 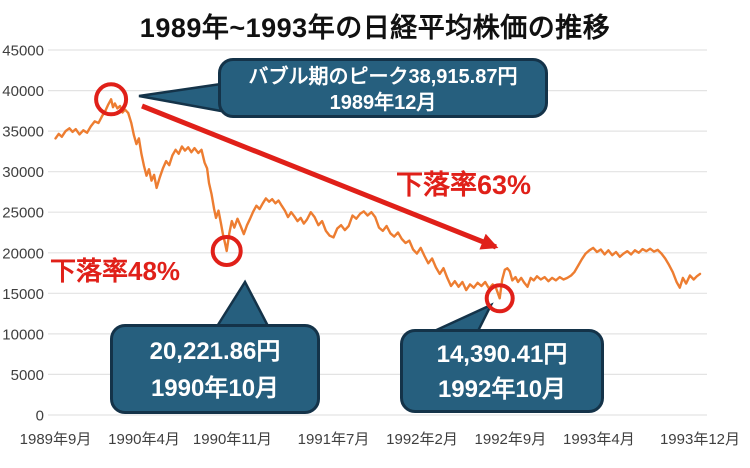 What do you see at coordinates (422, 439) in the screenshot?
I see `x-axis-tick-label: 1992年2月` at bounding box center [422, 439].